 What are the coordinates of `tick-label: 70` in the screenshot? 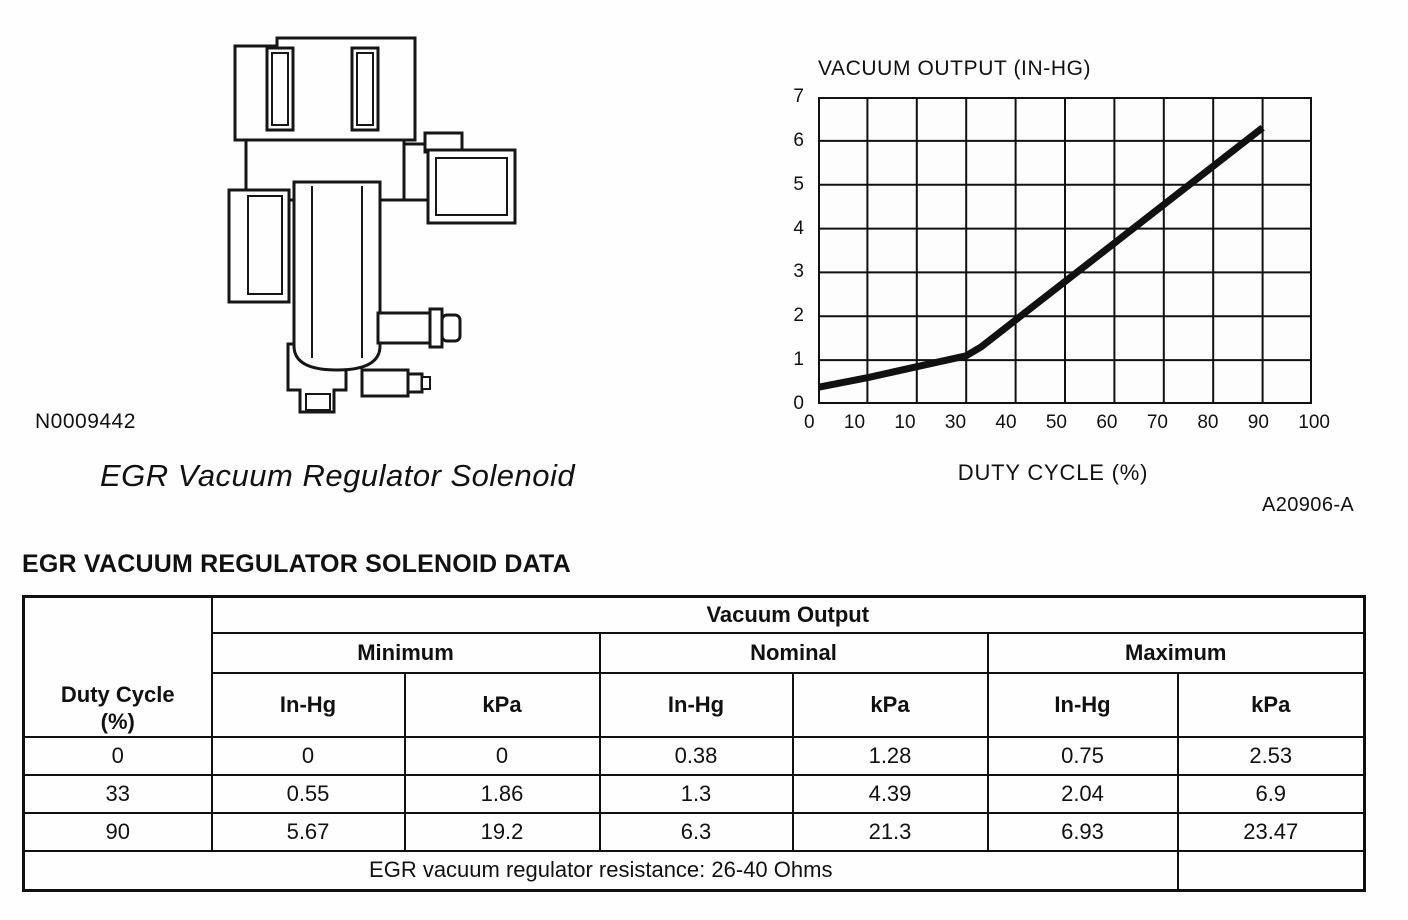 It's located at (1157, 422).